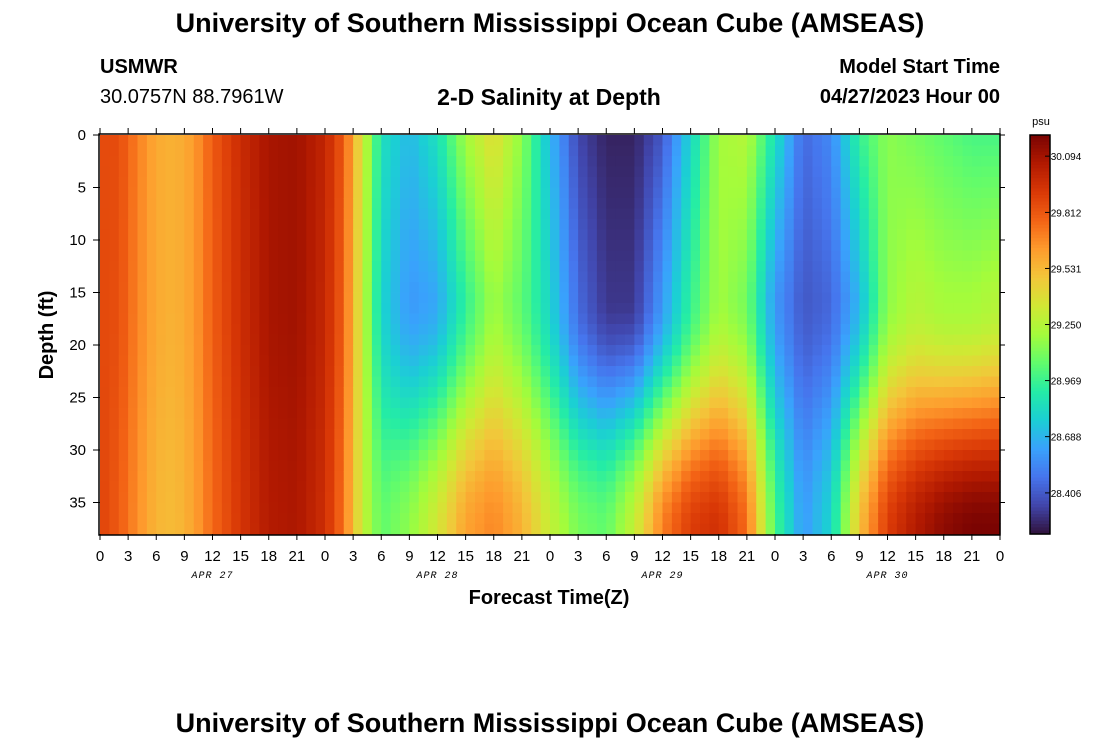  I want to click on x-tick-label: 18, so click(493, 556).